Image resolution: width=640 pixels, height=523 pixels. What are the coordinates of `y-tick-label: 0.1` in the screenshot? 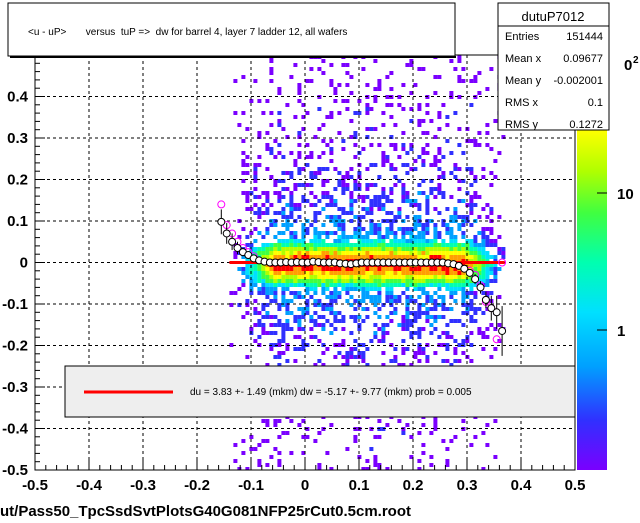 It's located at (17, 221).